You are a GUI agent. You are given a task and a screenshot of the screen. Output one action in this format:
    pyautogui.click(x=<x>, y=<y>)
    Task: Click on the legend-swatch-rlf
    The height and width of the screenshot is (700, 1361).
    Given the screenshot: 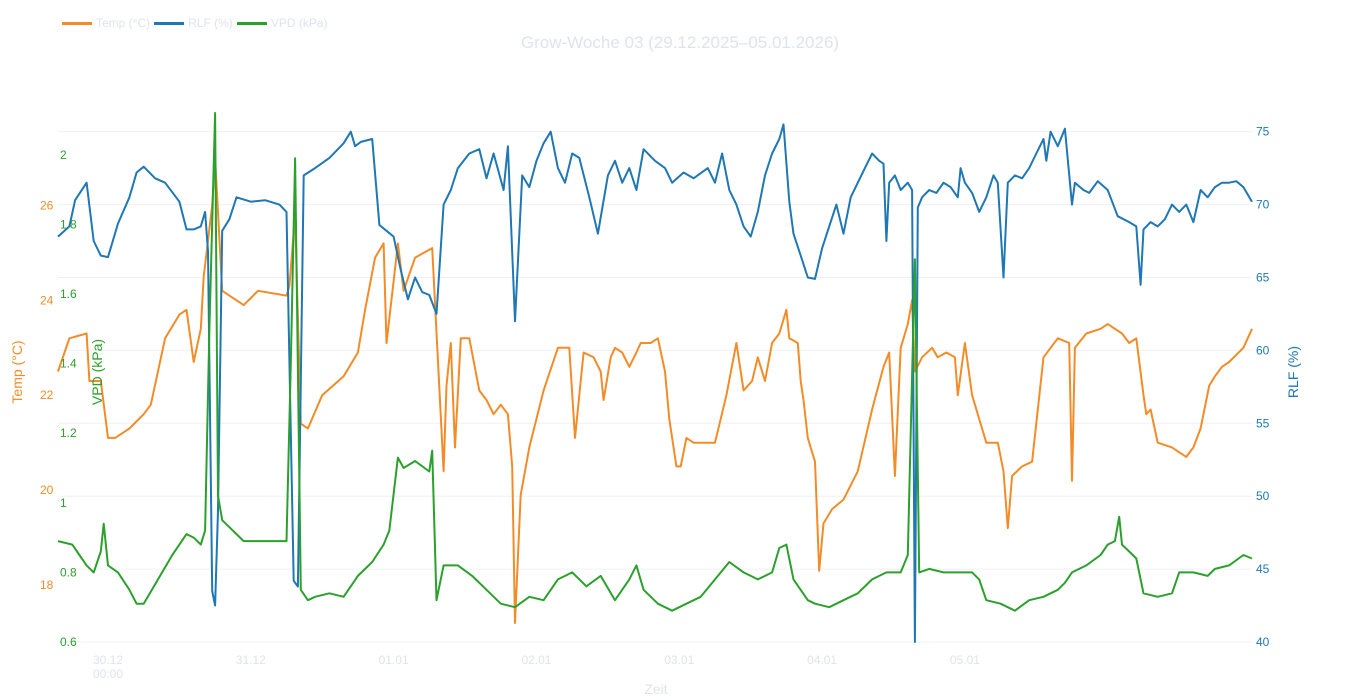 What is the action you would take?
    pyautogui.click(x=169, y=23)
    